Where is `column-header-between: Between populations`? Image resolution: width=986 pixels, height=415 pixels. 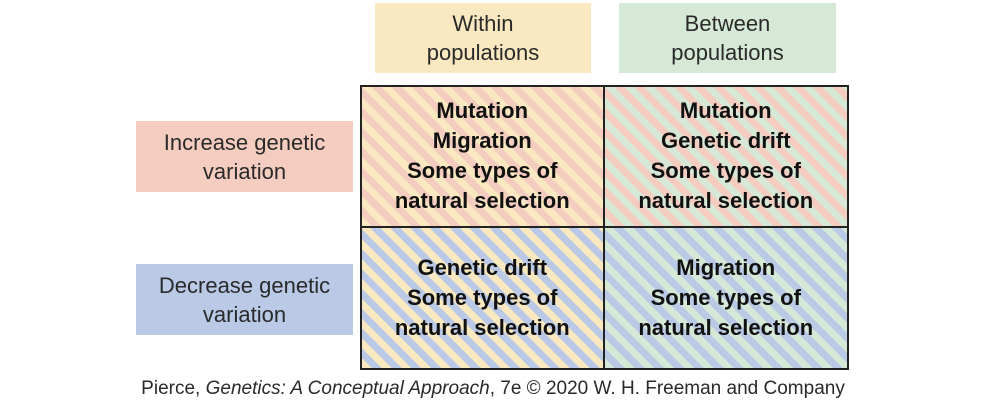
column-header-between: Between populations is located at coordinates (727, 38).